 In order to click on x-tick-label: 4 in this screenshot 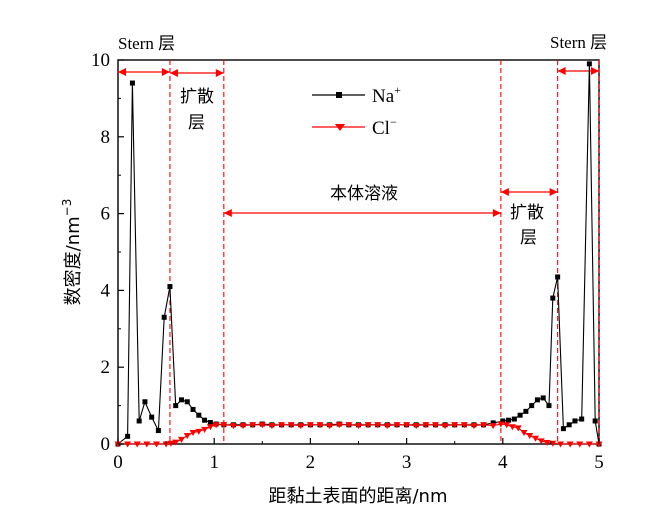, I will do `click(503, 462)`.